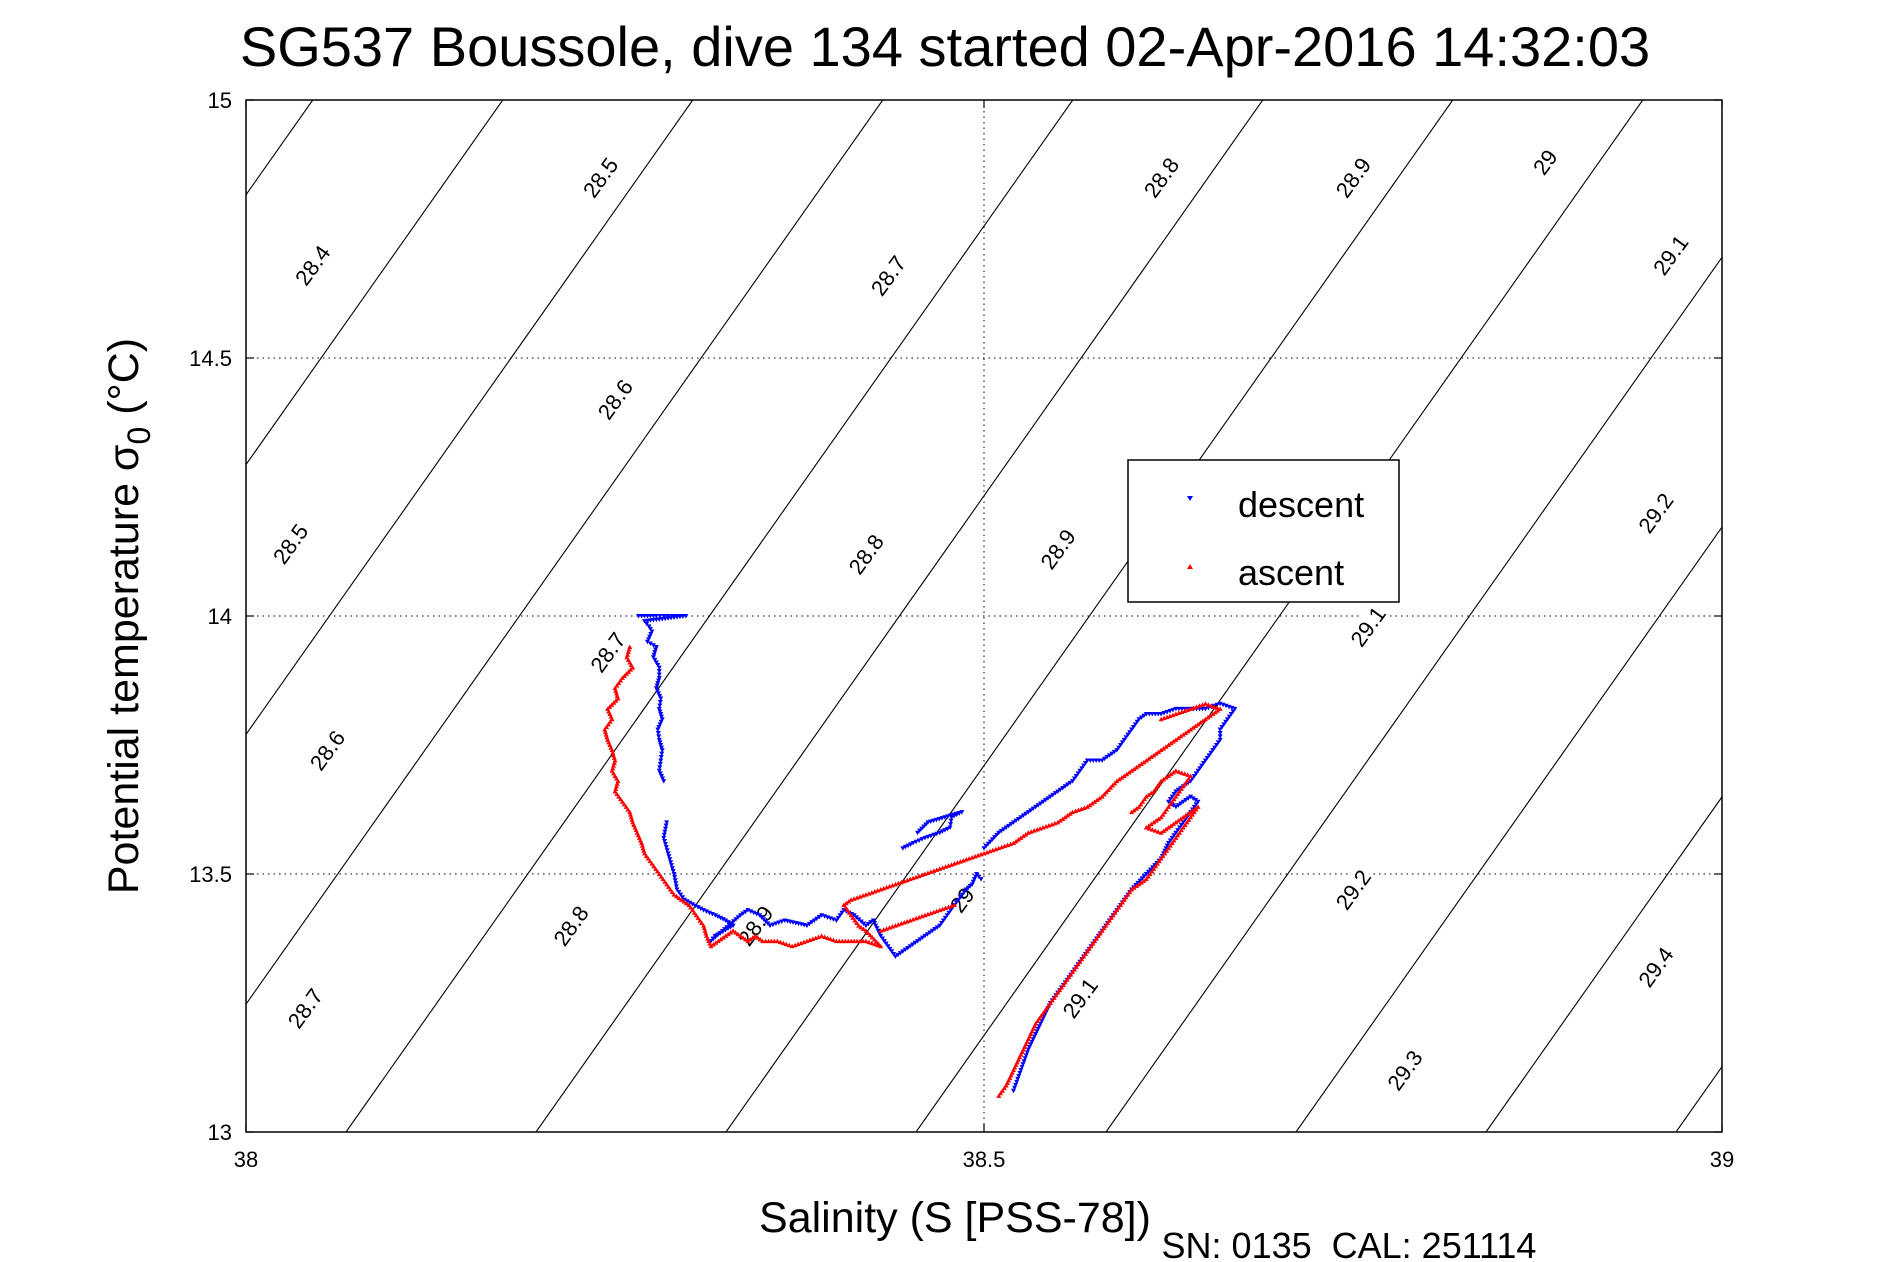  I want to click on contour-label-mask, so click(1655, 966).